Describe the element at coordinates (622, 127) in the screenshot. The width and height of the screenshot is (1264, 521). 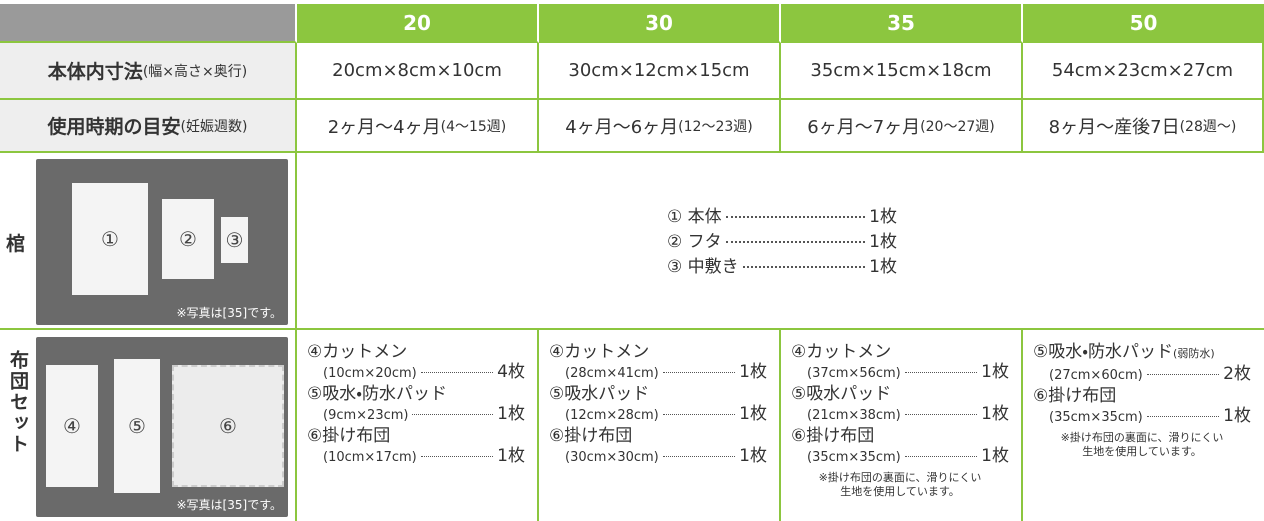
I see `value-main: 4ヶ月〜6ヶ月` at that location.